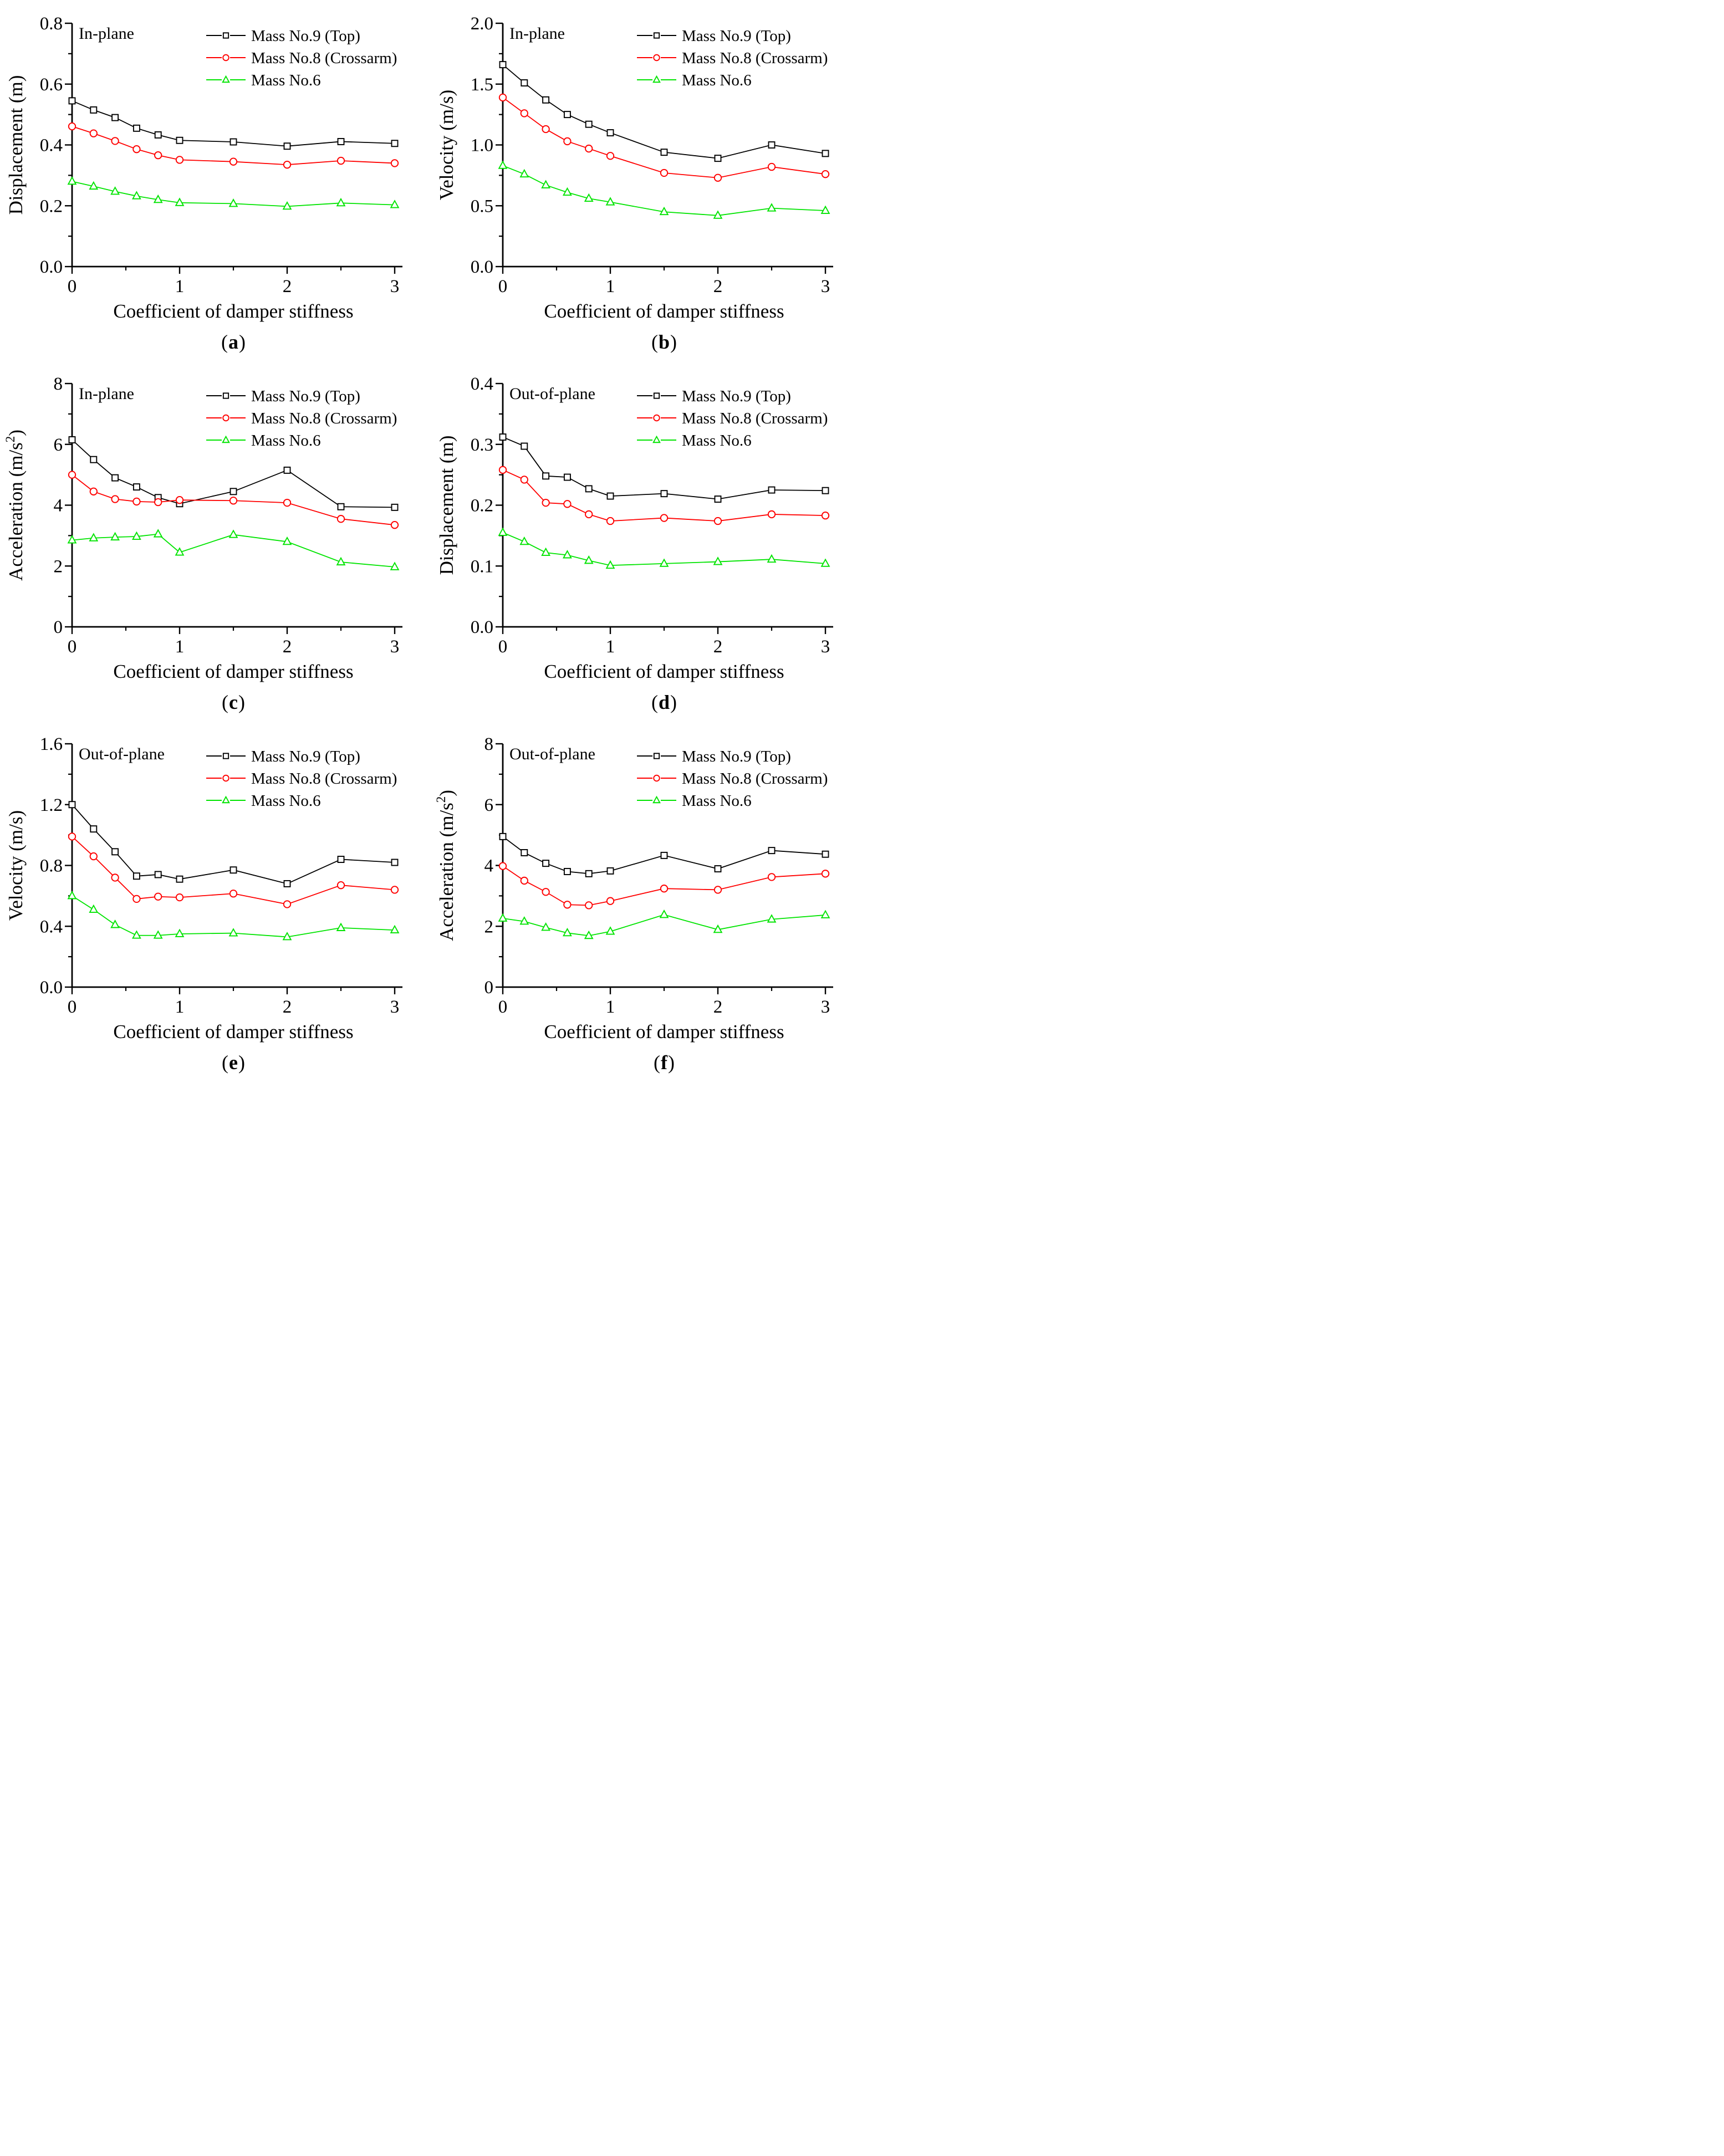  I want to click on y-axis-title: Velocity (m/s), so click(16, 865).